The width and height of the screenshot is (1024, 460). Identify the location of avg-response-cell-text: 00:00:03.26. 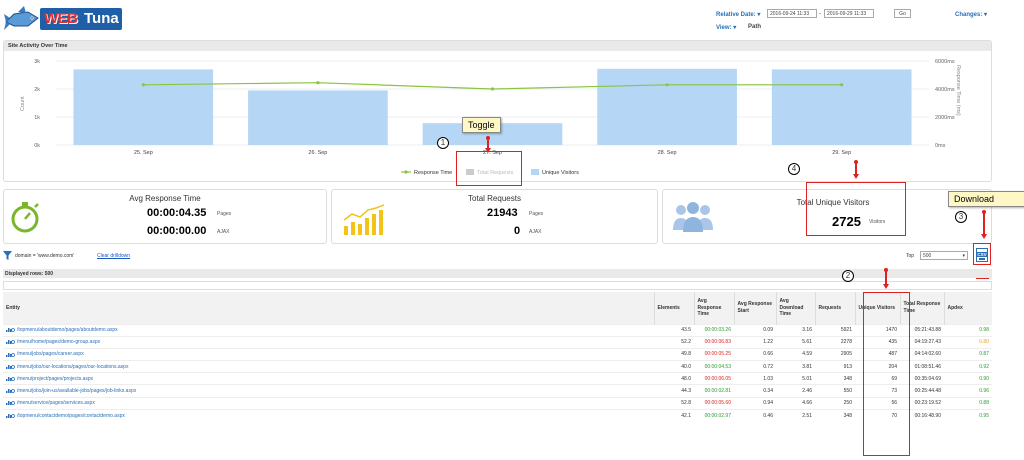
(717, 330).